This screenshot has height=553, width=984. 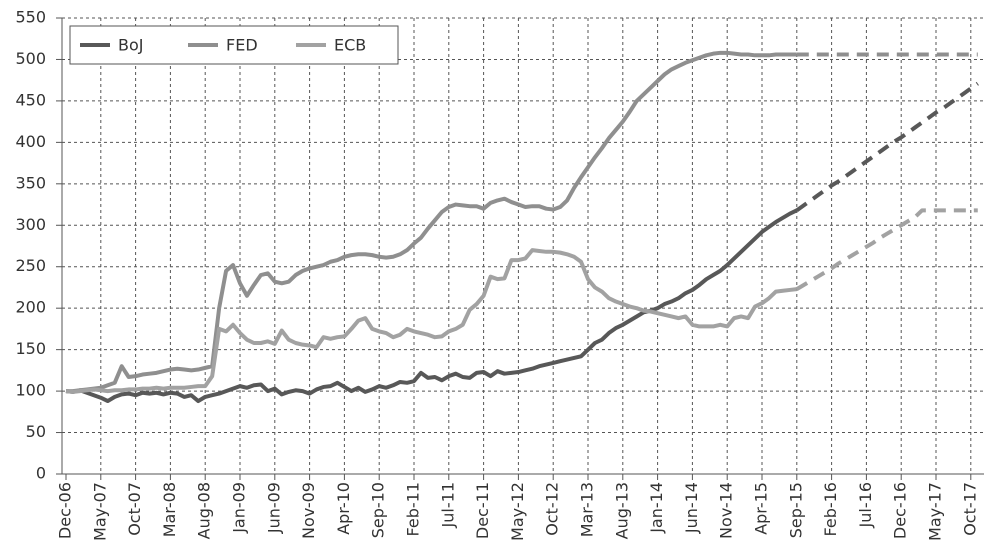 What do you see at coordinates (169, 509) in the screenshot?
I see `x-tick-label: Mar-08` at bounding box center [169, 509].